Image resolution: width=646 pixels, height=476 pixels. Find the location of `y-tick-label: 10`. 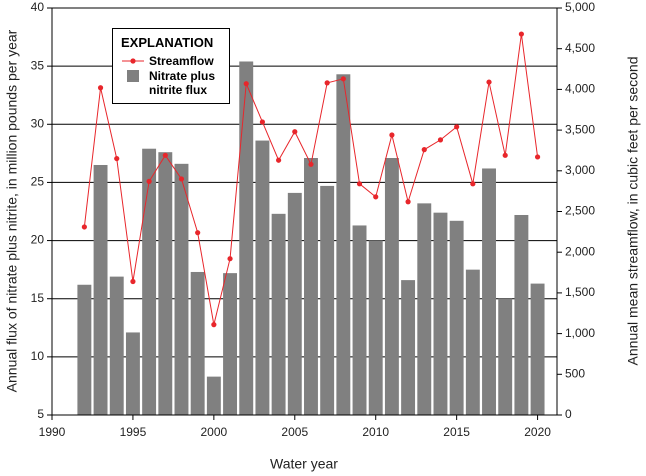

y-tick-label: 10 is located at coordinates (38, 356).